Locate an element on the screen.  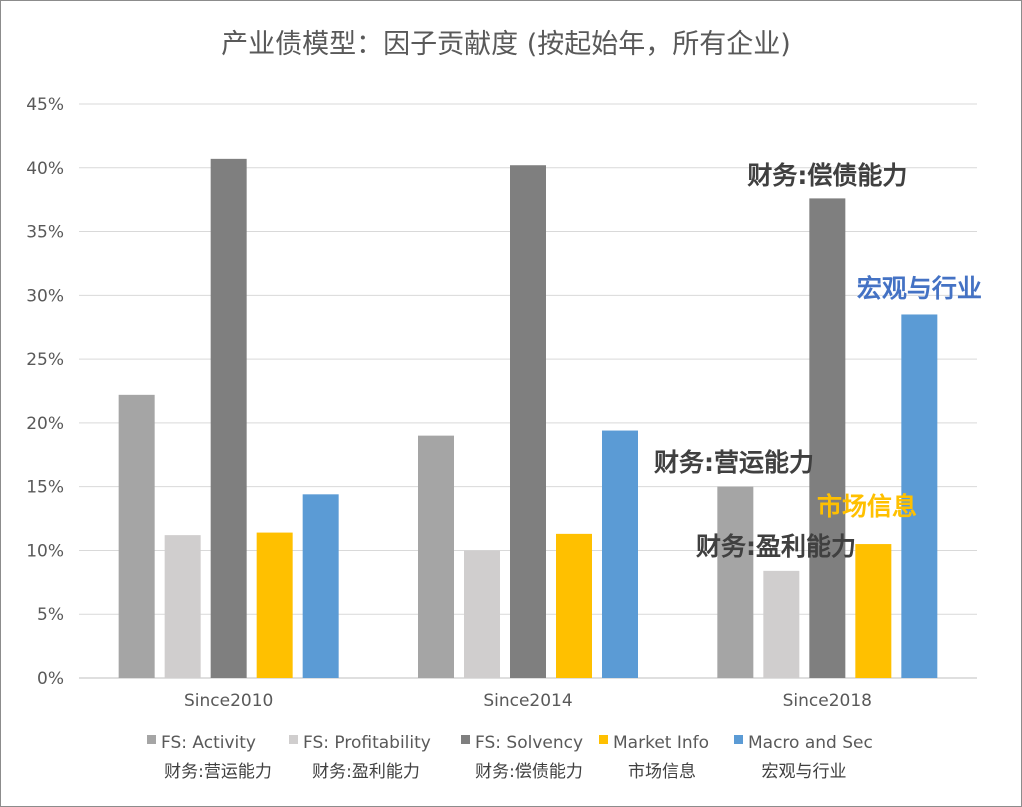
legend-entry-cn: 财务:偿债能力 is located at coordinates (529, 772).